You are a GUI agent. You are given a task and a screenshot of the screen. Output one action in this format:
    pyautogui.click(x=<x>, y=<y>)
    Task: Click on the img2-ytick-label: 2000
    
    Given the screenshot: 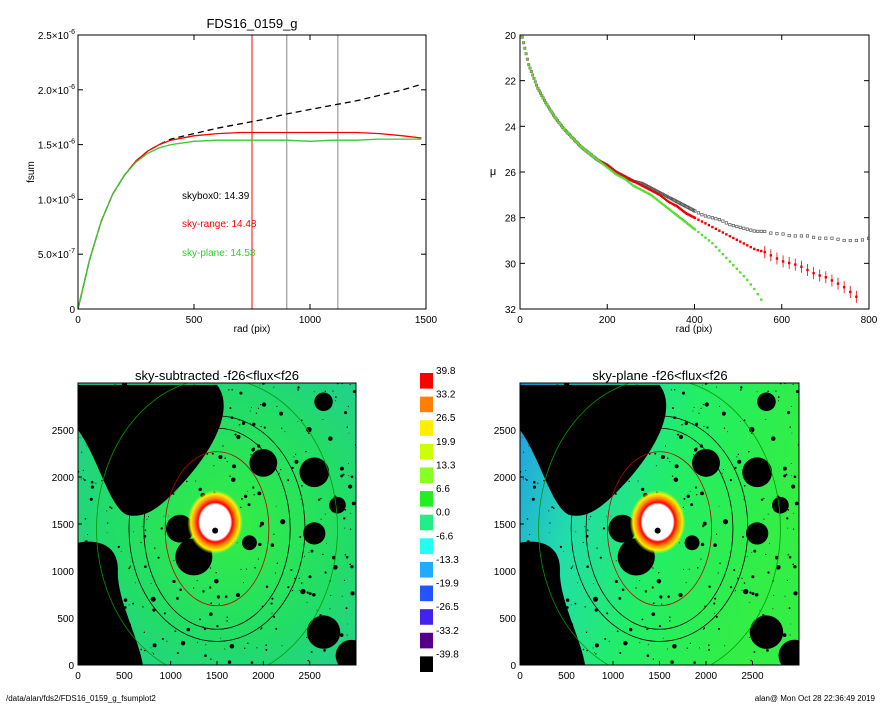 What is the action you would take?
    pyautogui.click(x=505, y=478)
    